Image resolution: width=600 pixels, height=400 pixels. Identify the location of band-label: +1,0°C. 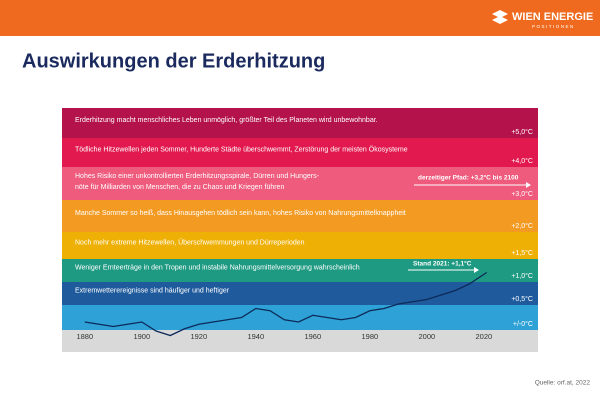
(522, 276).